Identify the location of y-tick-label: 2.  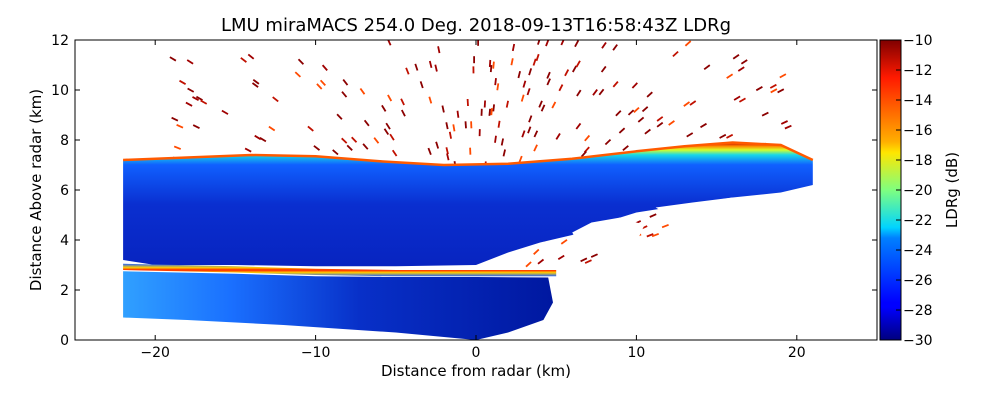
(64, 291).